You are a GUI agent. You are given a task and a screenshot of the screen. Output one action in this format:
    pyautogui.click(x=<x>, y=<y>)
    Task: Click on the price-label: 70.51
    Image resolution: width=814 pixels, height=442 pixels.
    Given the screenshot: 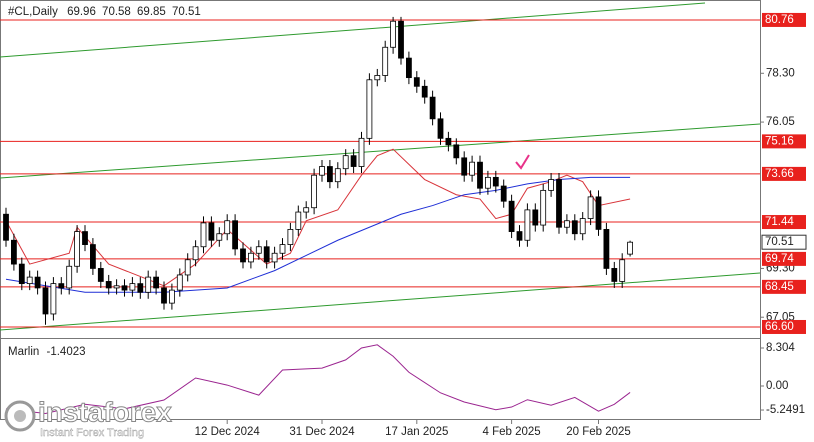 What is the action you would take?
    pyautogui.click(x=779, y=242)
    